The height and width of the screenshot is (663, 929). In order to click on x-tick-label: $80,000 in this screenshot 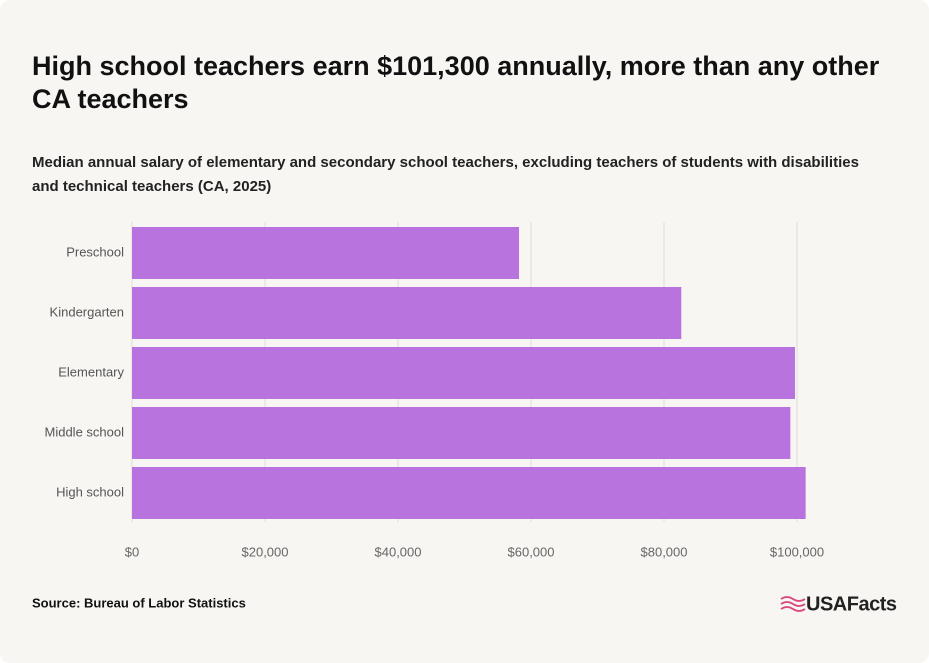, I will do `click(664, 551)`.